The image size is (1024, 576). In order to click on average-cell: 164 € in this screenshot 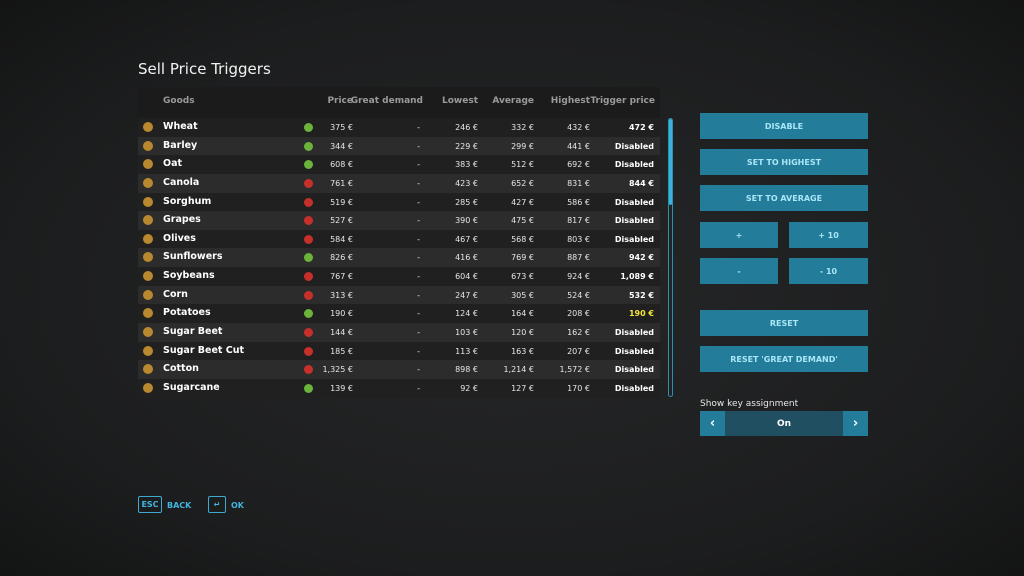, I will do `click(522, 314)`.